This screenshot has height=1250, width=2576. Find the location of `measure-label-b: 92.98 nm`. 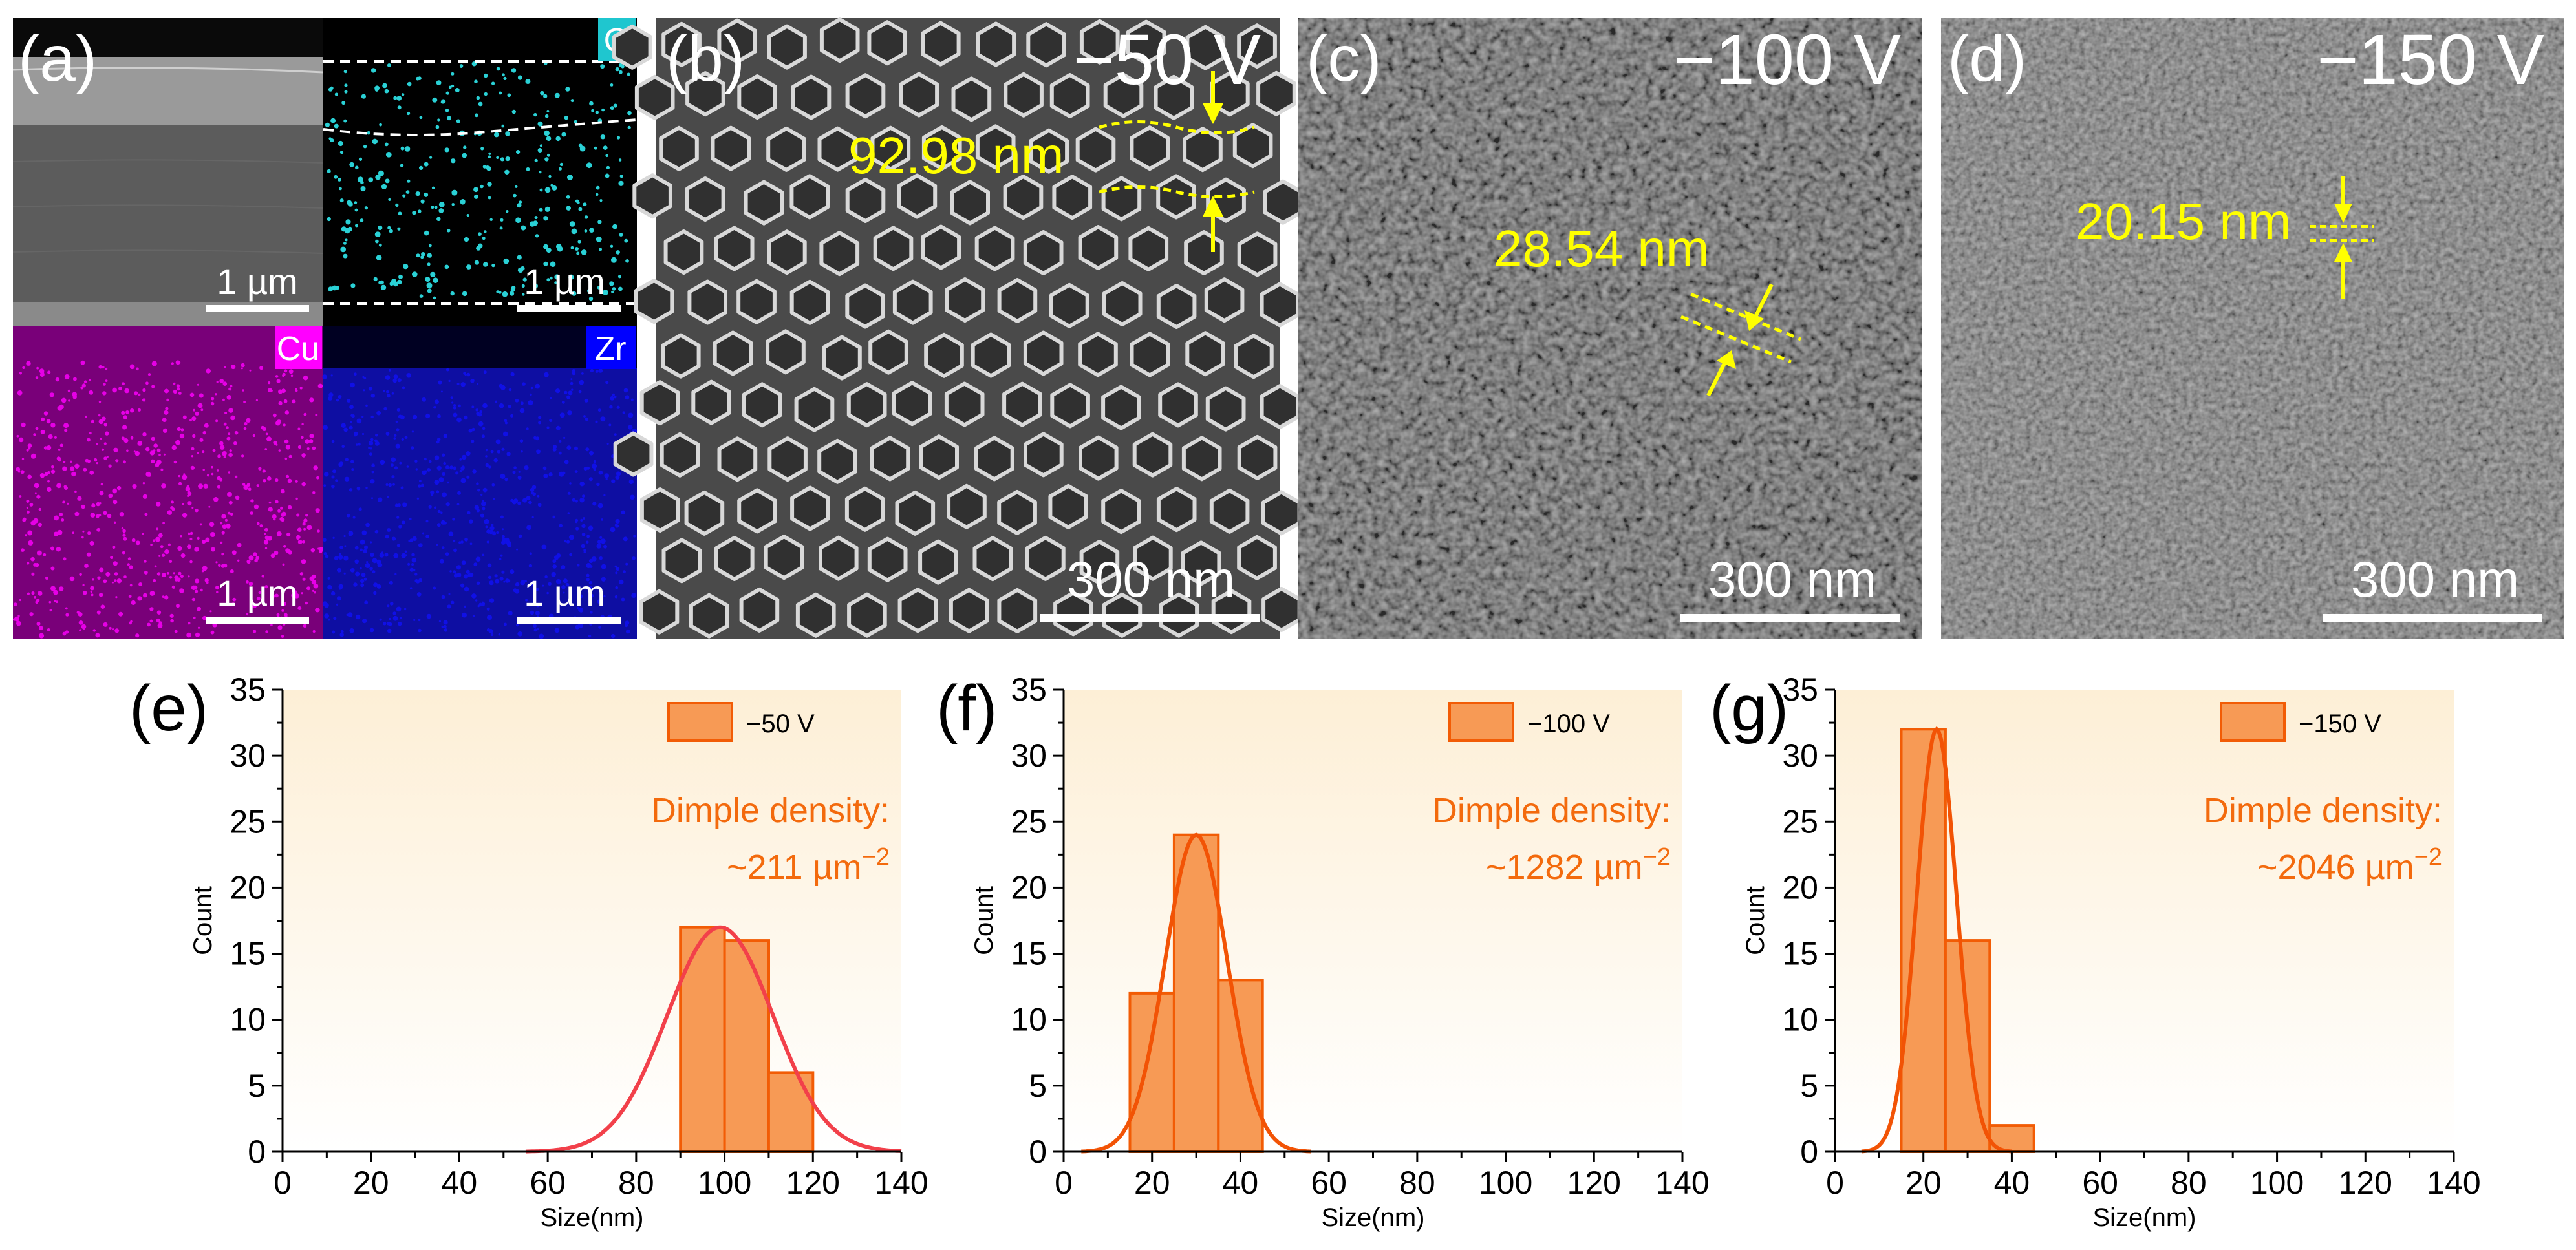

measure-label-b: 92.98 nm is located at coordinates (956, 155).